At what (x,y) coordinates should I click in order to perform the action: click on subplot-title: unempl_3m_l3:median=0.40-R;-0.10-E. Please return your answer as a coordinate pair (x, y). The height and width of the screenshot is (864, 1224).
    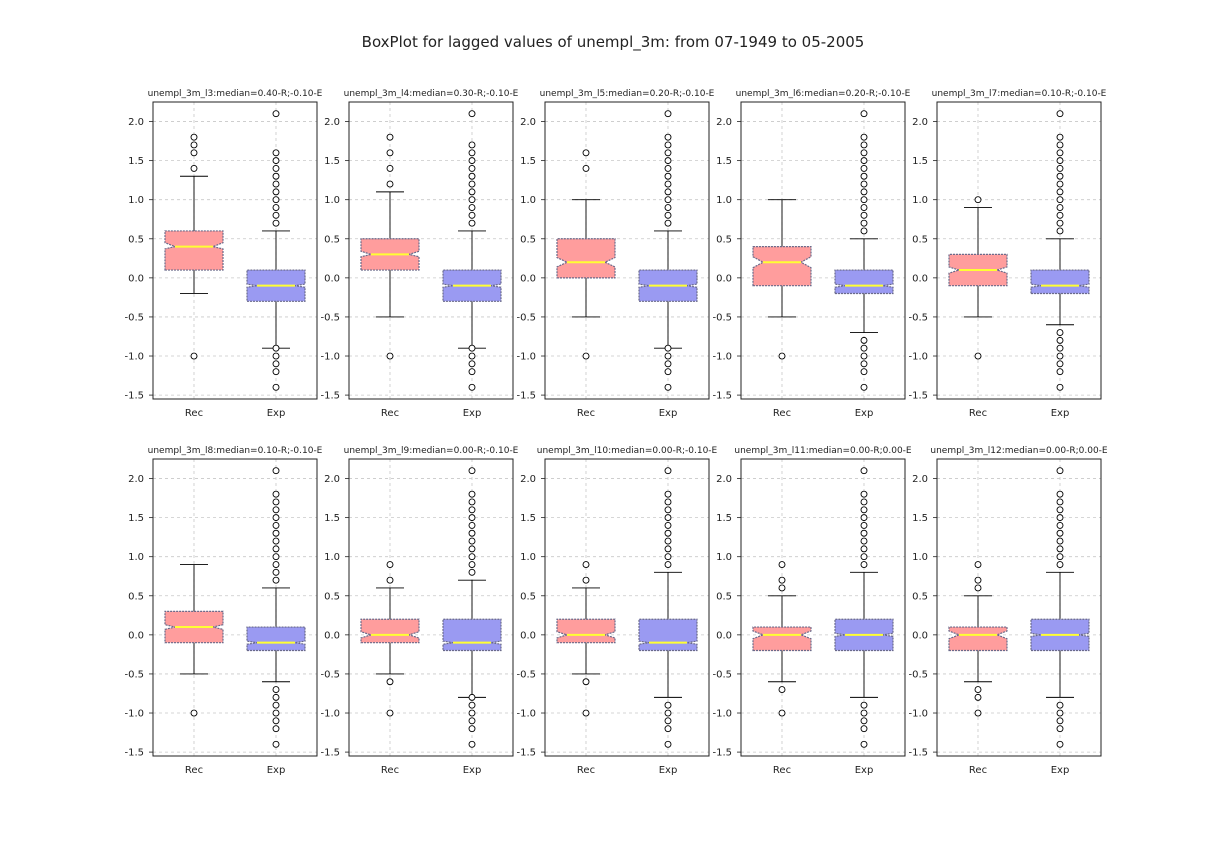
    Looking at the image, I should click on (235, 94).